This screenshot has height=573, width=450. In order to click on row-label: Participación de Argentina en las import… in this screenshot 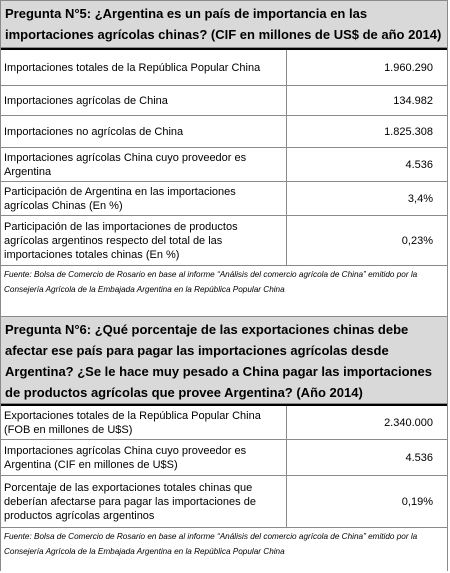, I will do `click(144, 198)`.